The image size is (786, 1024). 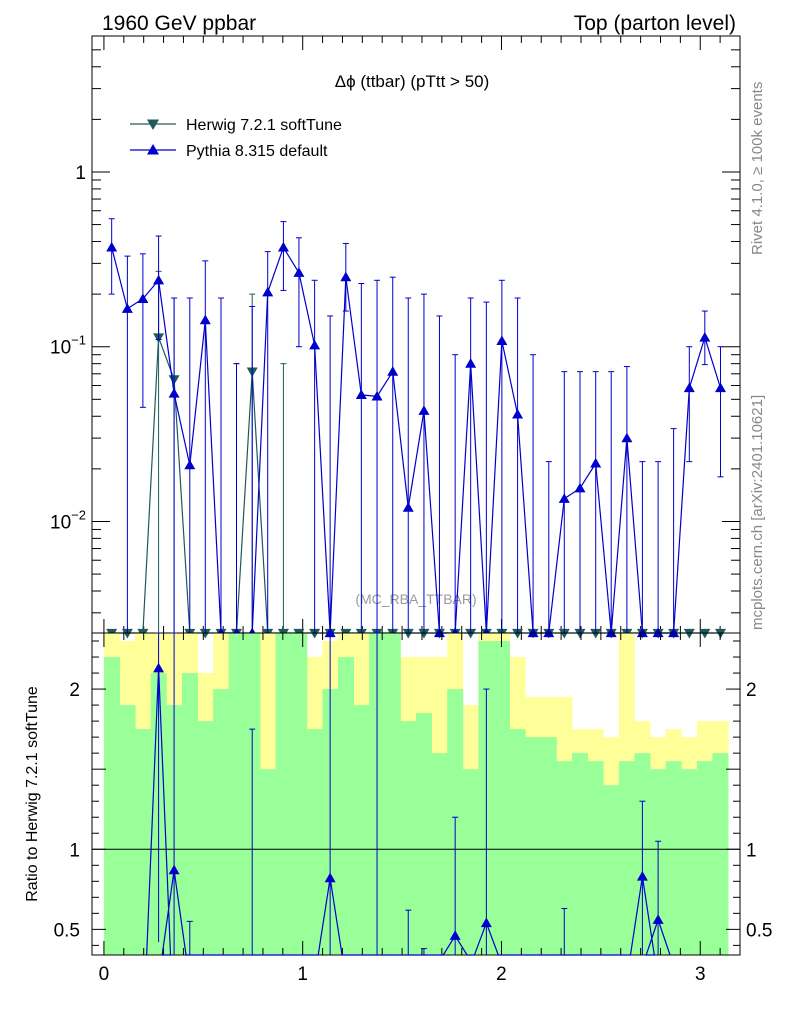 I want to click on x-tick-label: 2, so click(x=501, y=974).